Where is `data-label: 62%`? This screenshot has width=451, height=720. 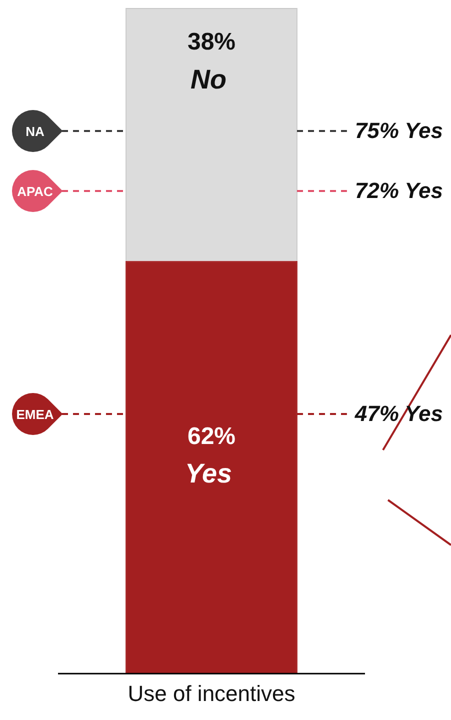 data-label: 62% is located at coordinates (211, 436).